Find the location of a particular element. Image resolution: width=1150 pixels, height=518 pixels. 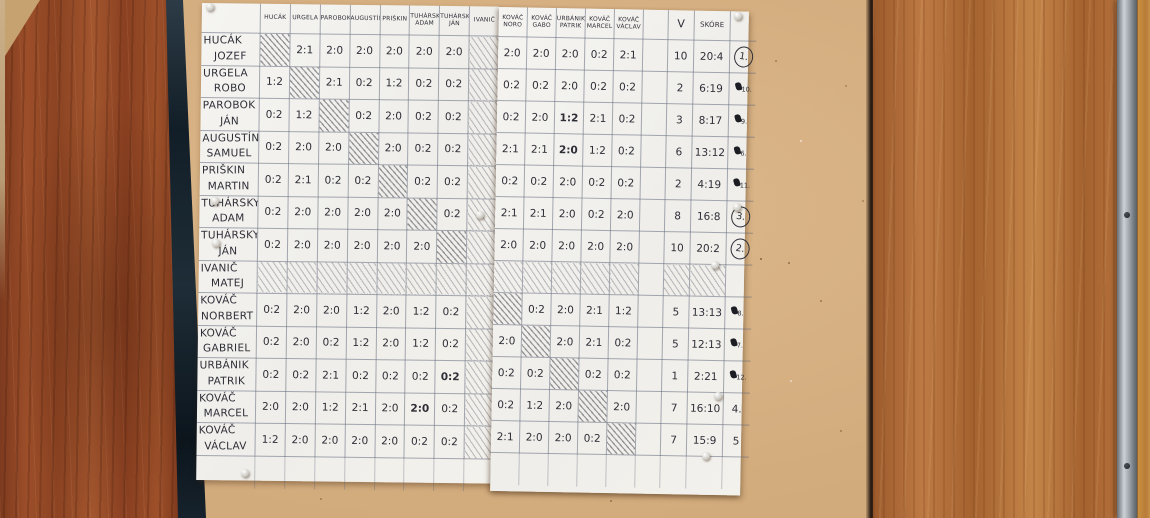

player-firstname: JOZEF is located at coordinates (230, 56).